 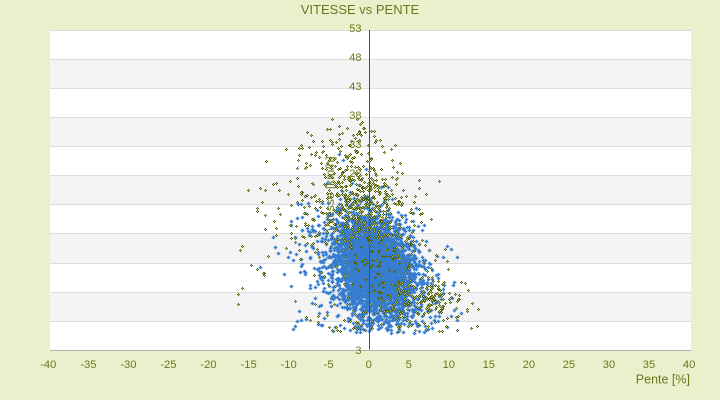 I want to click on svg-text: 15, so click(x=489, y=365).